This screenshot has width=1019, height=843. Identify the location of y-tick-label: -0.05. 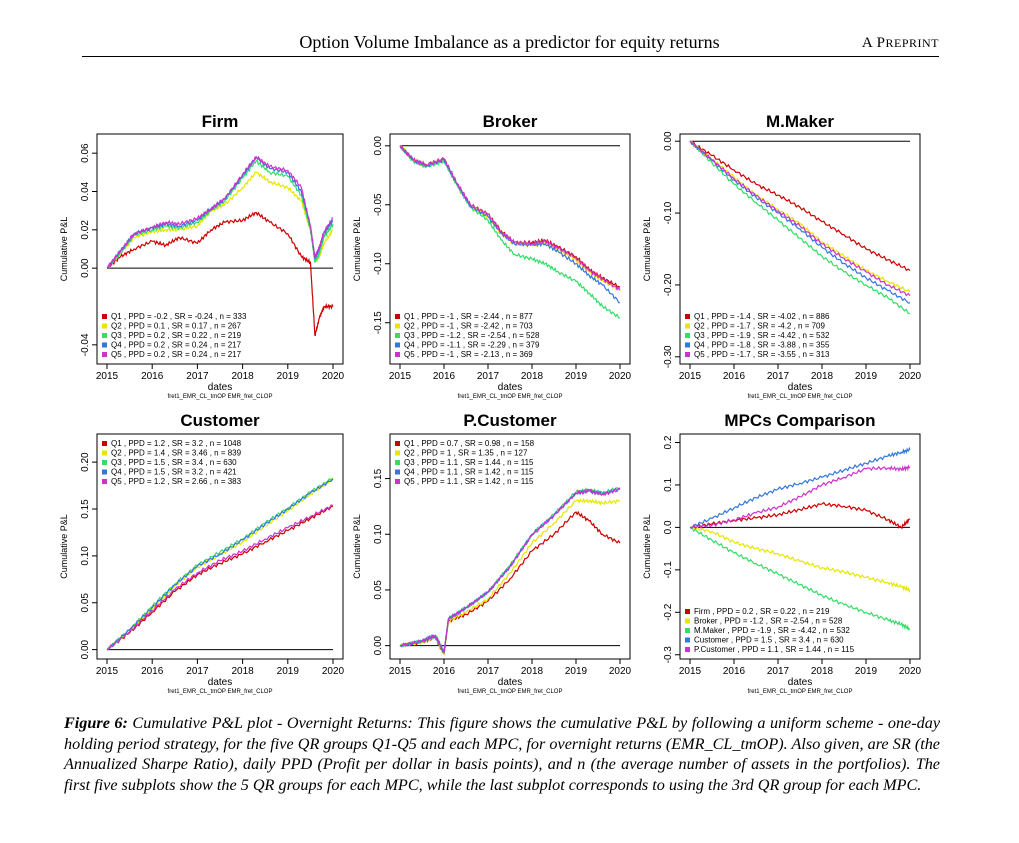
(378, 204).